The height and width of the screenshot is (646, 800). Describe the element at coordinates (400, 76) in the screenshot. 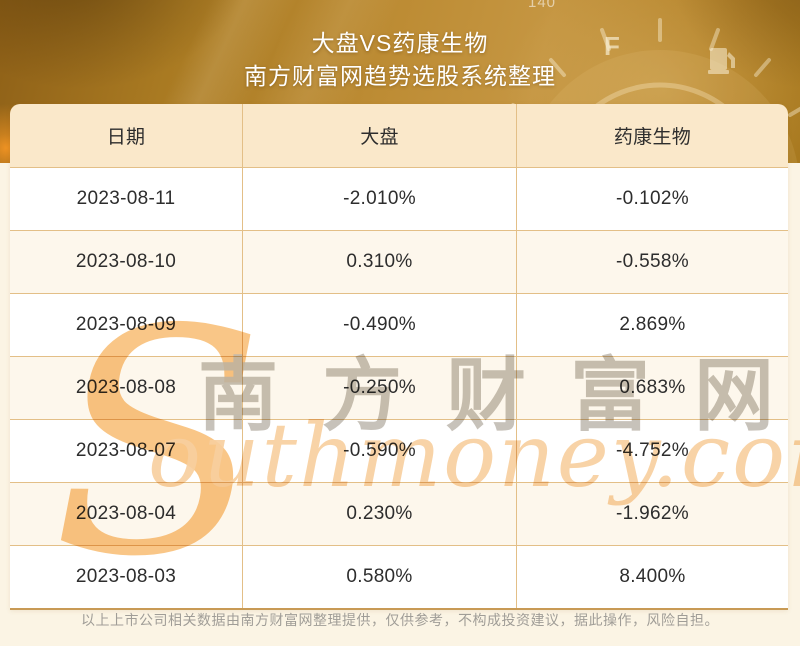

I see `page-subtitle: 南方财富网趋势选股系统整理` at that location.